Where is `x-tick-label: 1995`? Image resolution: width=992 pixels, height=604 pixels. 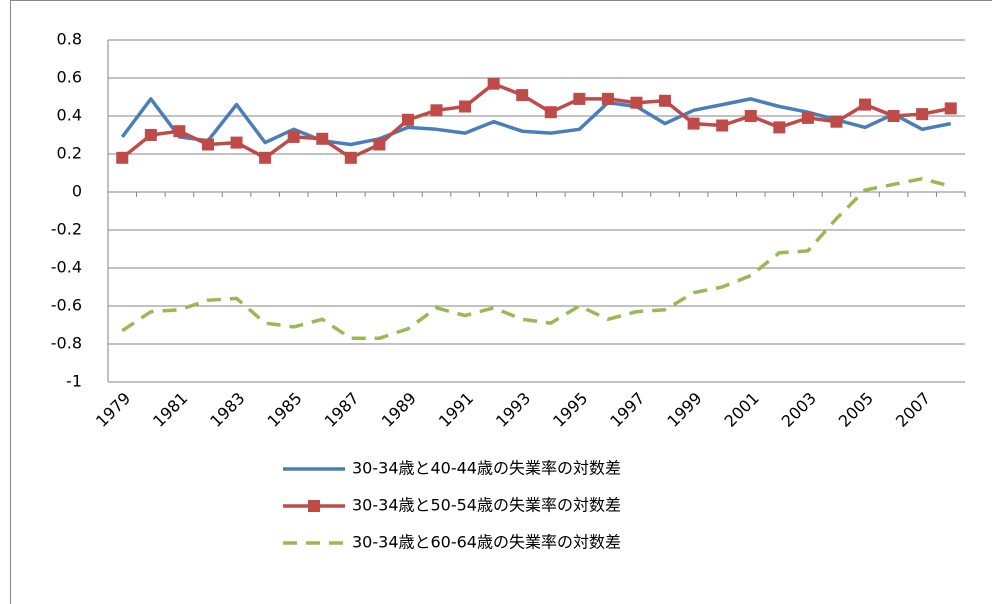
x-tick-label: 1995 is located at coordinates (570, 410).